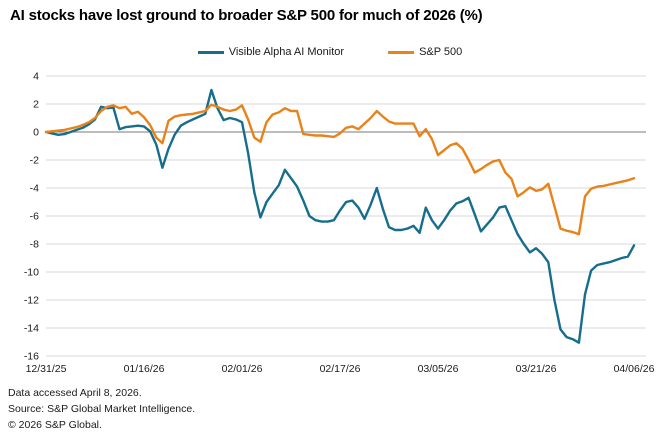  What do you see at coordinates (36, 133) in the screenshot?
I see `y-axis-tick-label: 0` at bounding box center [36, 133].